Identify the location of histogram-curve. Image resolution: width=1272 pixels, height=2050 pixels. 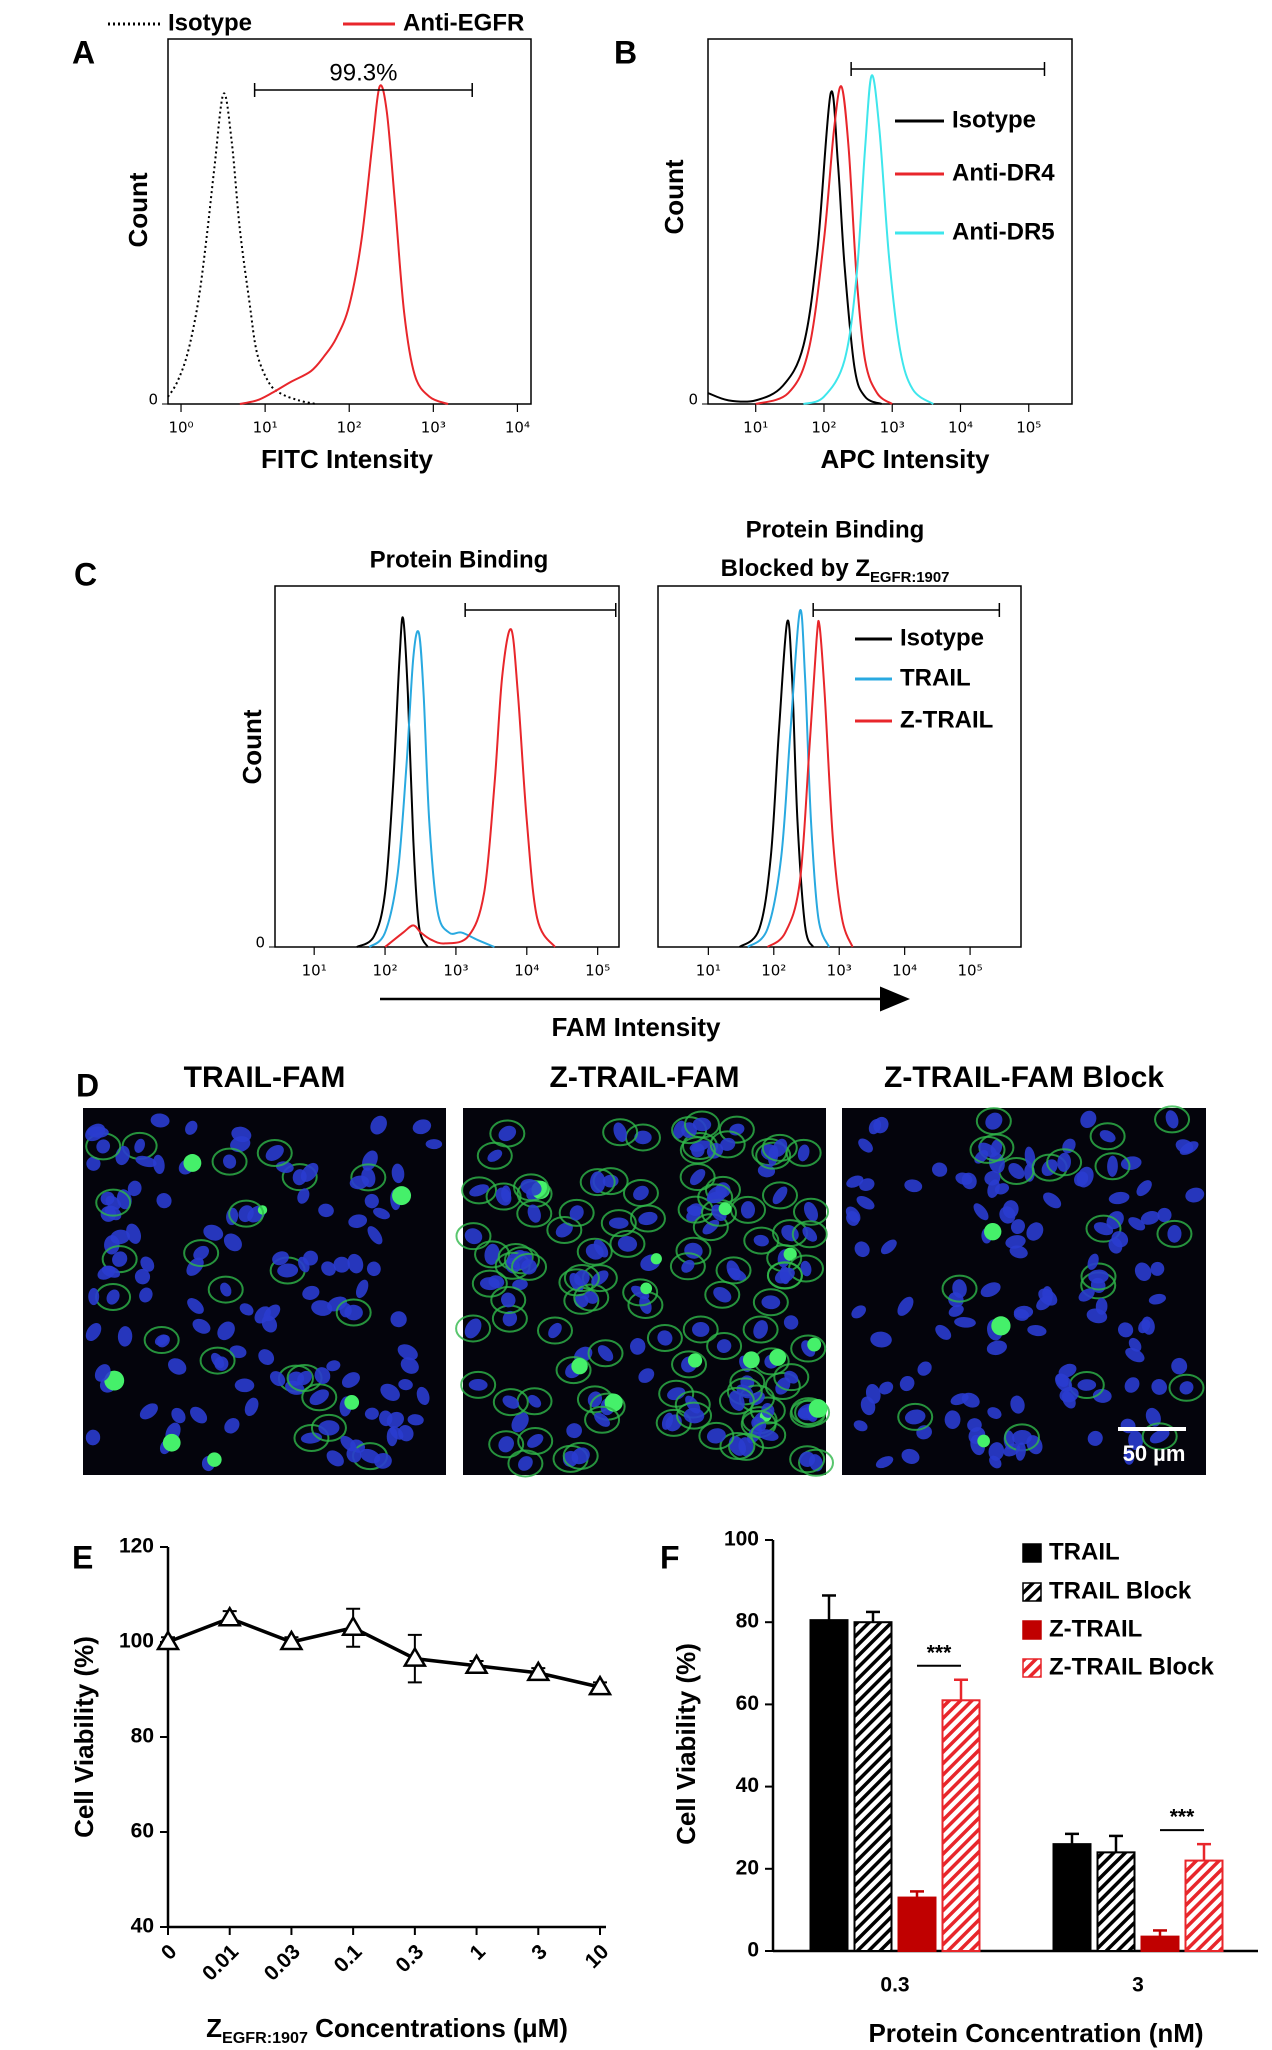
(392, 782).